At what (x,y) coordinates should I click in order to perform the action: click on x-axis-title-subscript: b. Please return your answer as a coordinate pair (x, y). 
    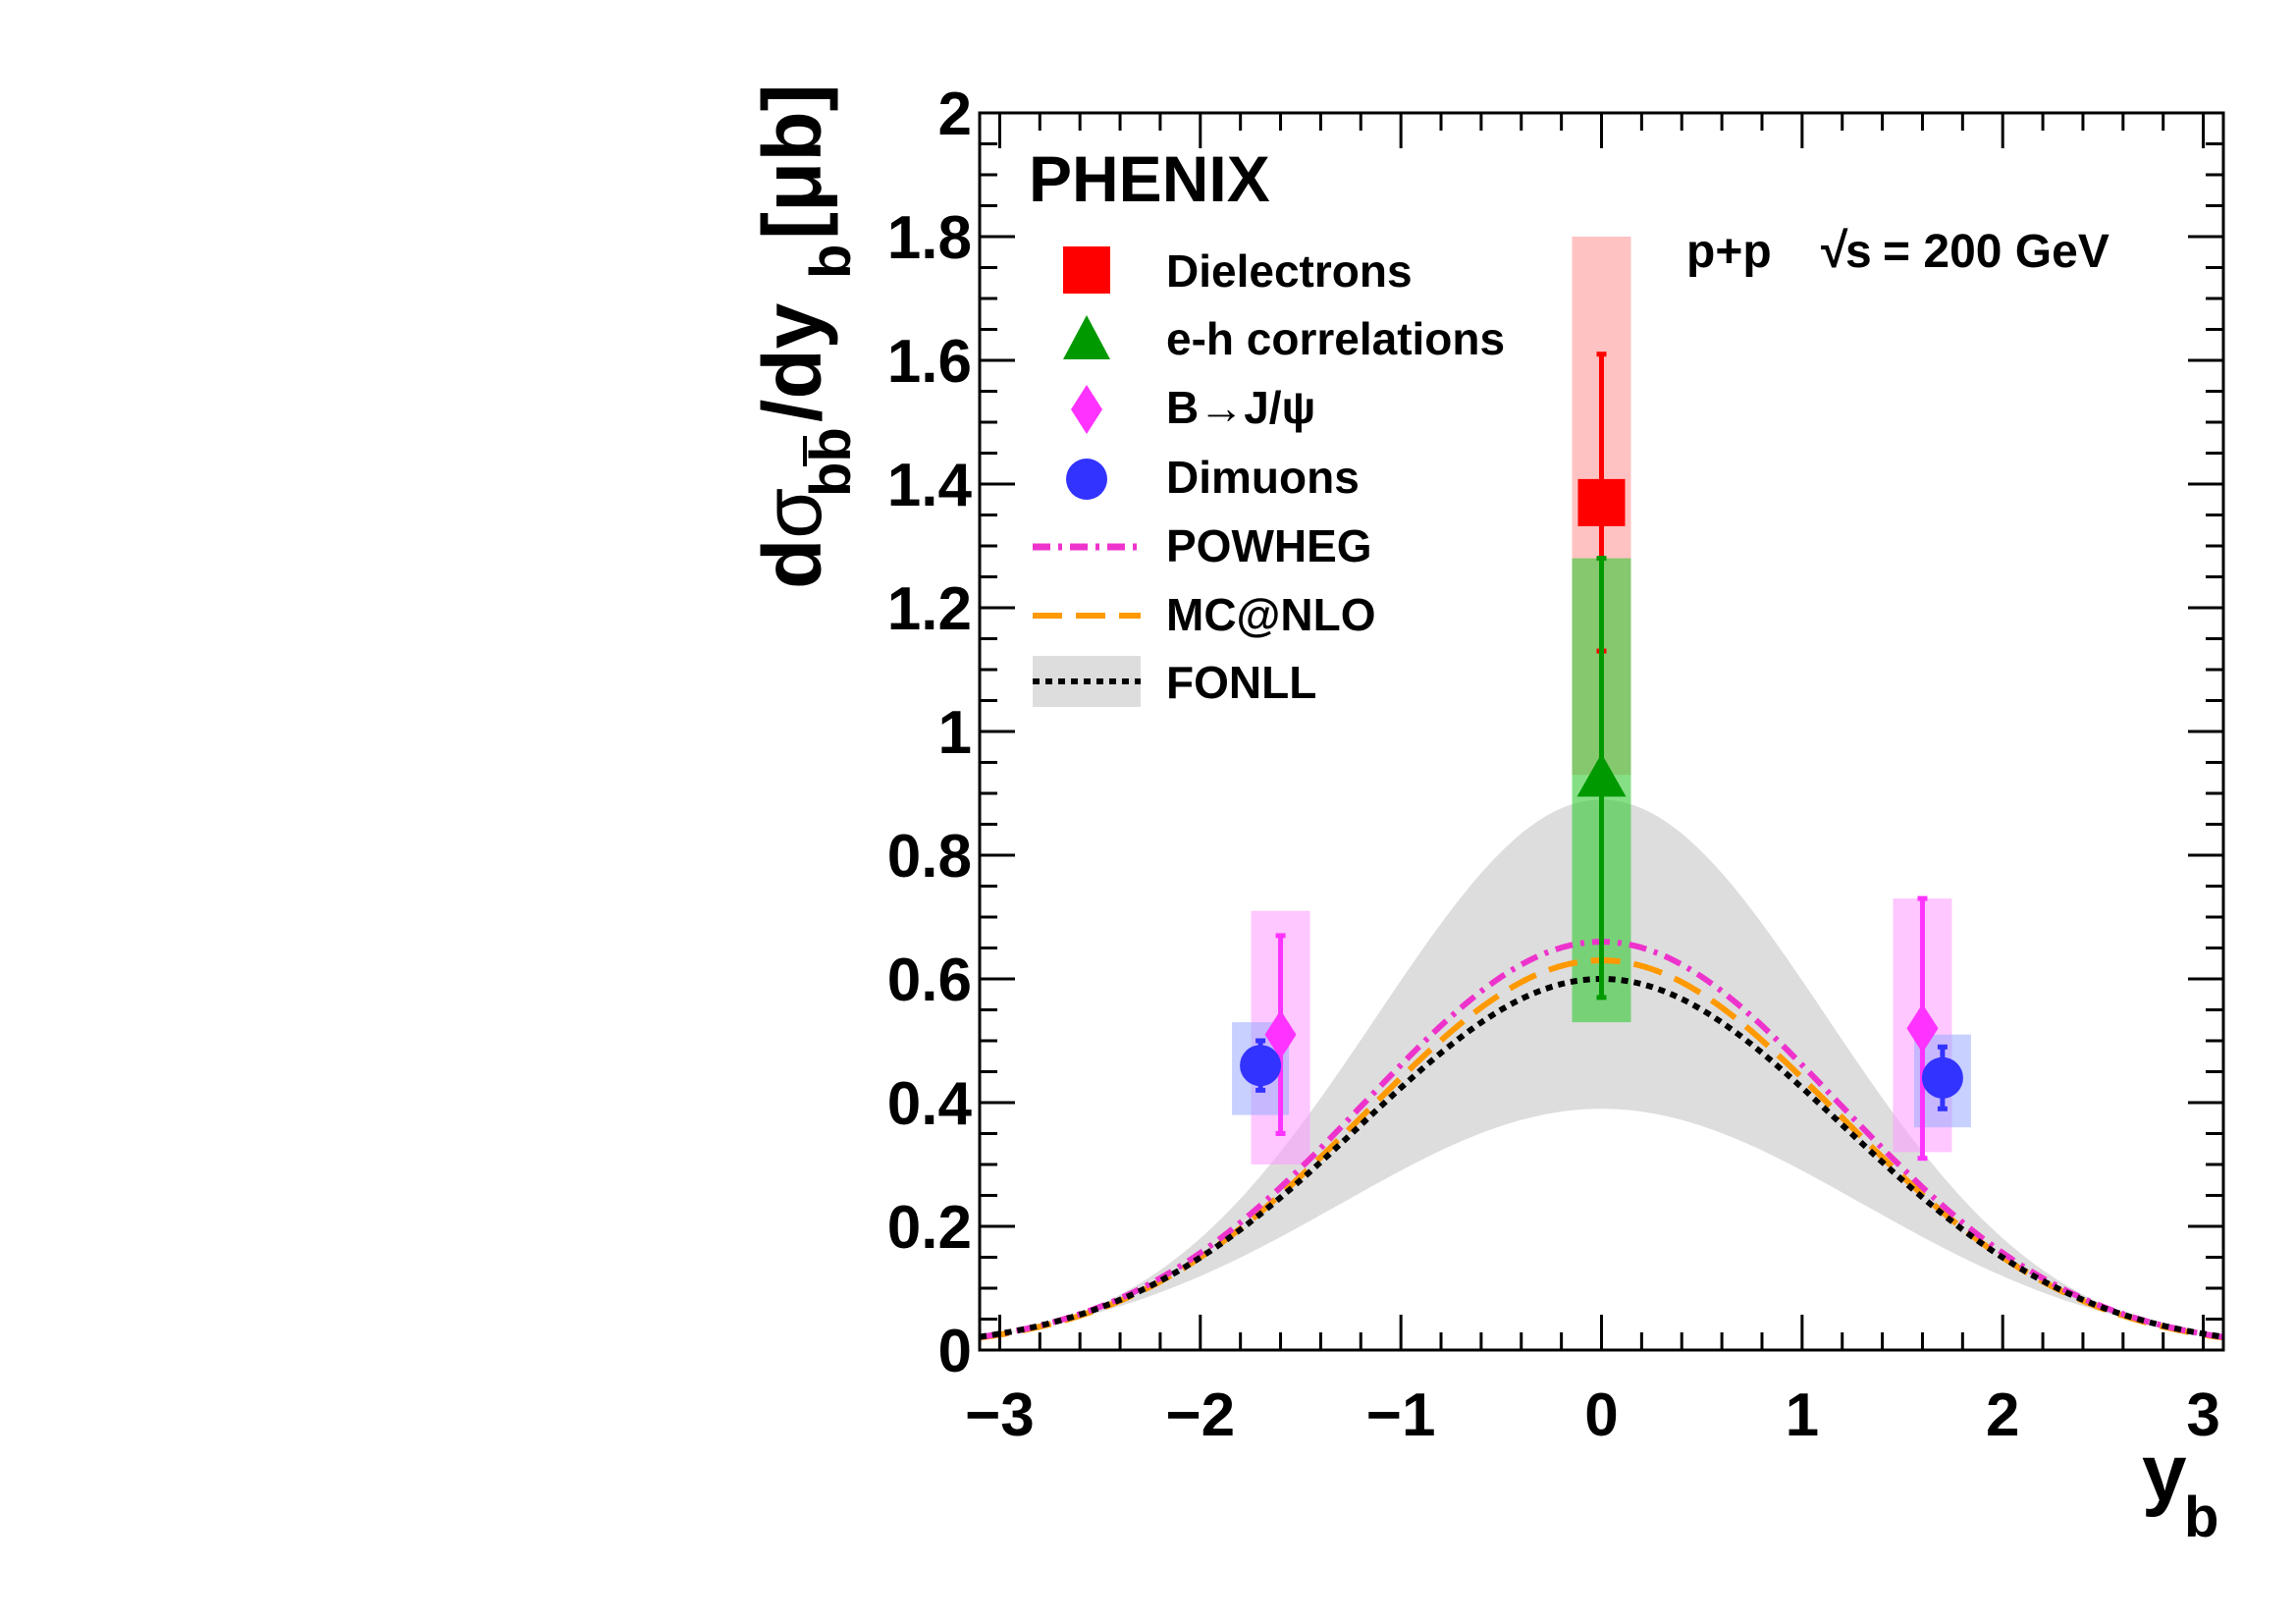
    Looking at the image, I should click on (2201, 1517).